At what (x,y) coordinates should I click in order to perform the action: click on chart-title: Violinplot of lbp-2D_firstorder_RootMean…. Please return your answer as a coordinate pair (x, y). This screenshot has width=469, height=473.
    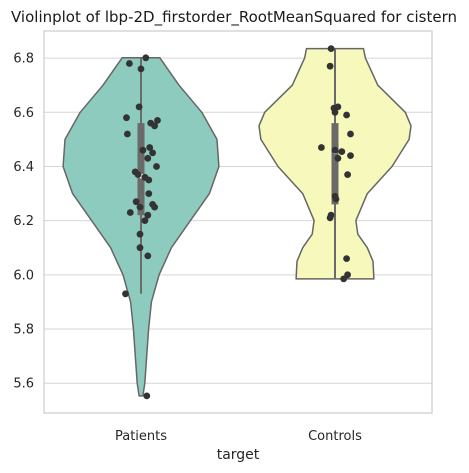
    Looking at the image, I should click on (234, 17).